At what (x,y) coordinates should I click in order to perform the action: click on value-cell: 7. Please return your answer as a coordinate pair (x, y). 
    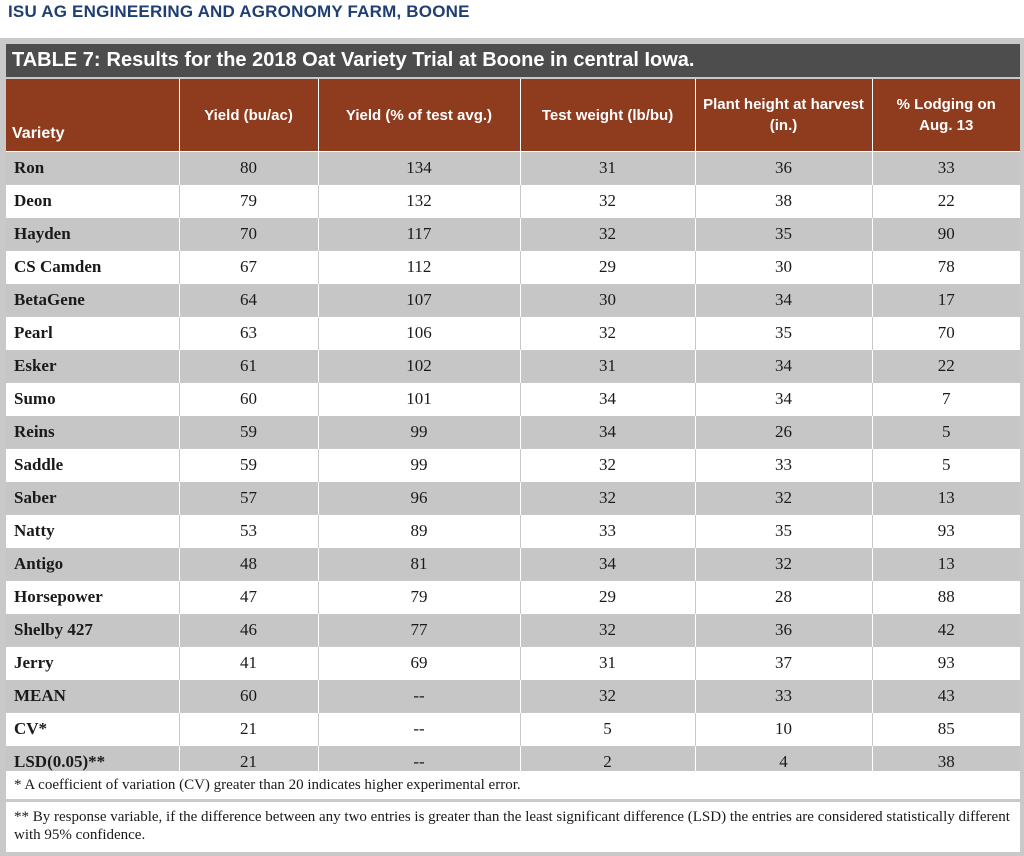
    Looking at the image, I should click on (946, 399).